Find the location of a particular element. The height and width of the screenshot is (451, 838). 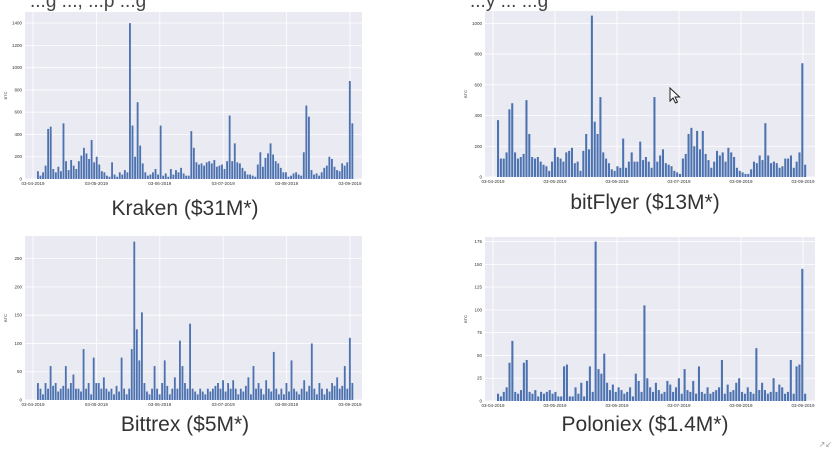

mouse-pointer-icon is located at coordinates (675, 95).